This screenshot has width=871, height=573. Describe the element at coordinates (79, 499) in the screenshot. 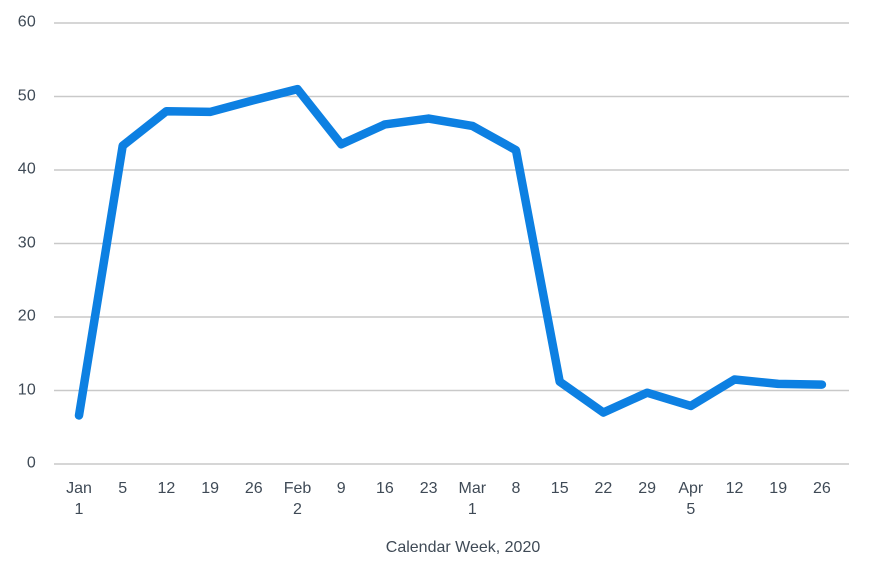

I see `x-axis-tick-label: Jan 1` at that location.